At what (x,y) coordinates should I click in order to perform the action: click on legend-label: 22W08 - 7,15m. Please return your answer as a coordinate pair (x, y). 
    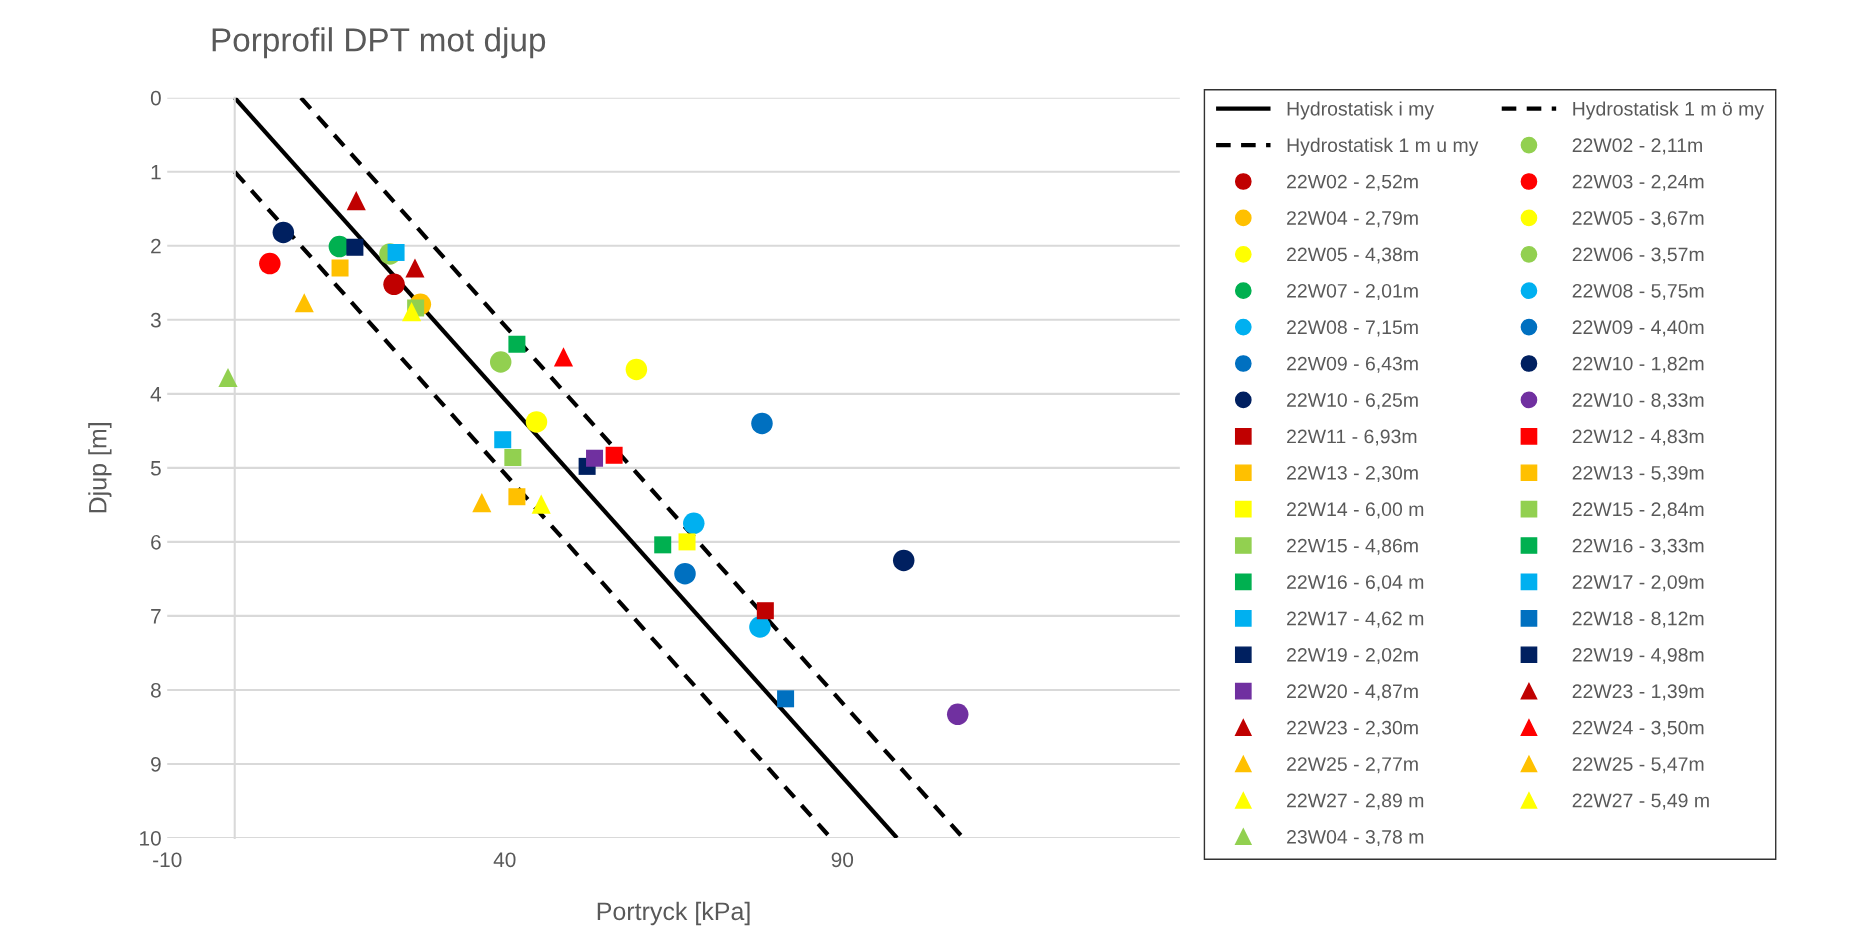
    Looking at the image, I should click on (1352, 328).